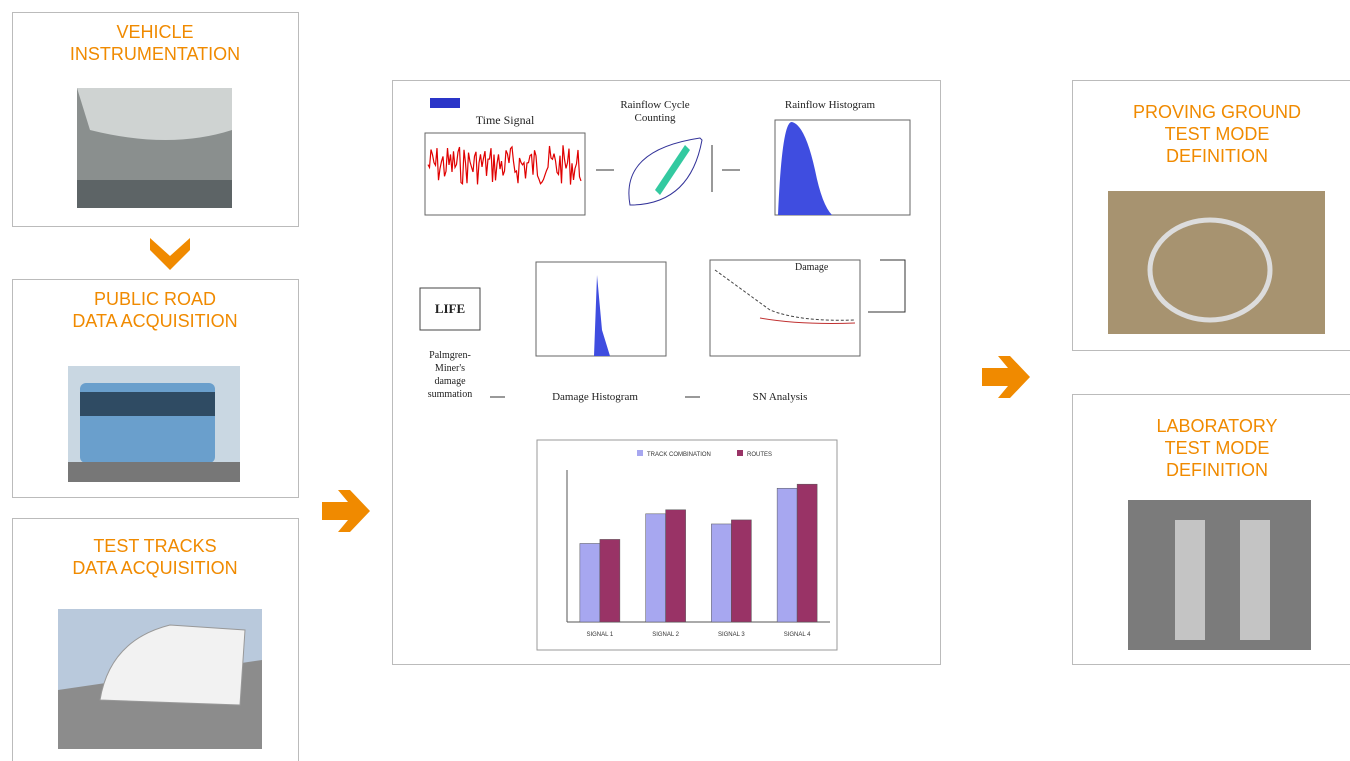  I want to click on legend-label: ROUTES, so click(759, 455).